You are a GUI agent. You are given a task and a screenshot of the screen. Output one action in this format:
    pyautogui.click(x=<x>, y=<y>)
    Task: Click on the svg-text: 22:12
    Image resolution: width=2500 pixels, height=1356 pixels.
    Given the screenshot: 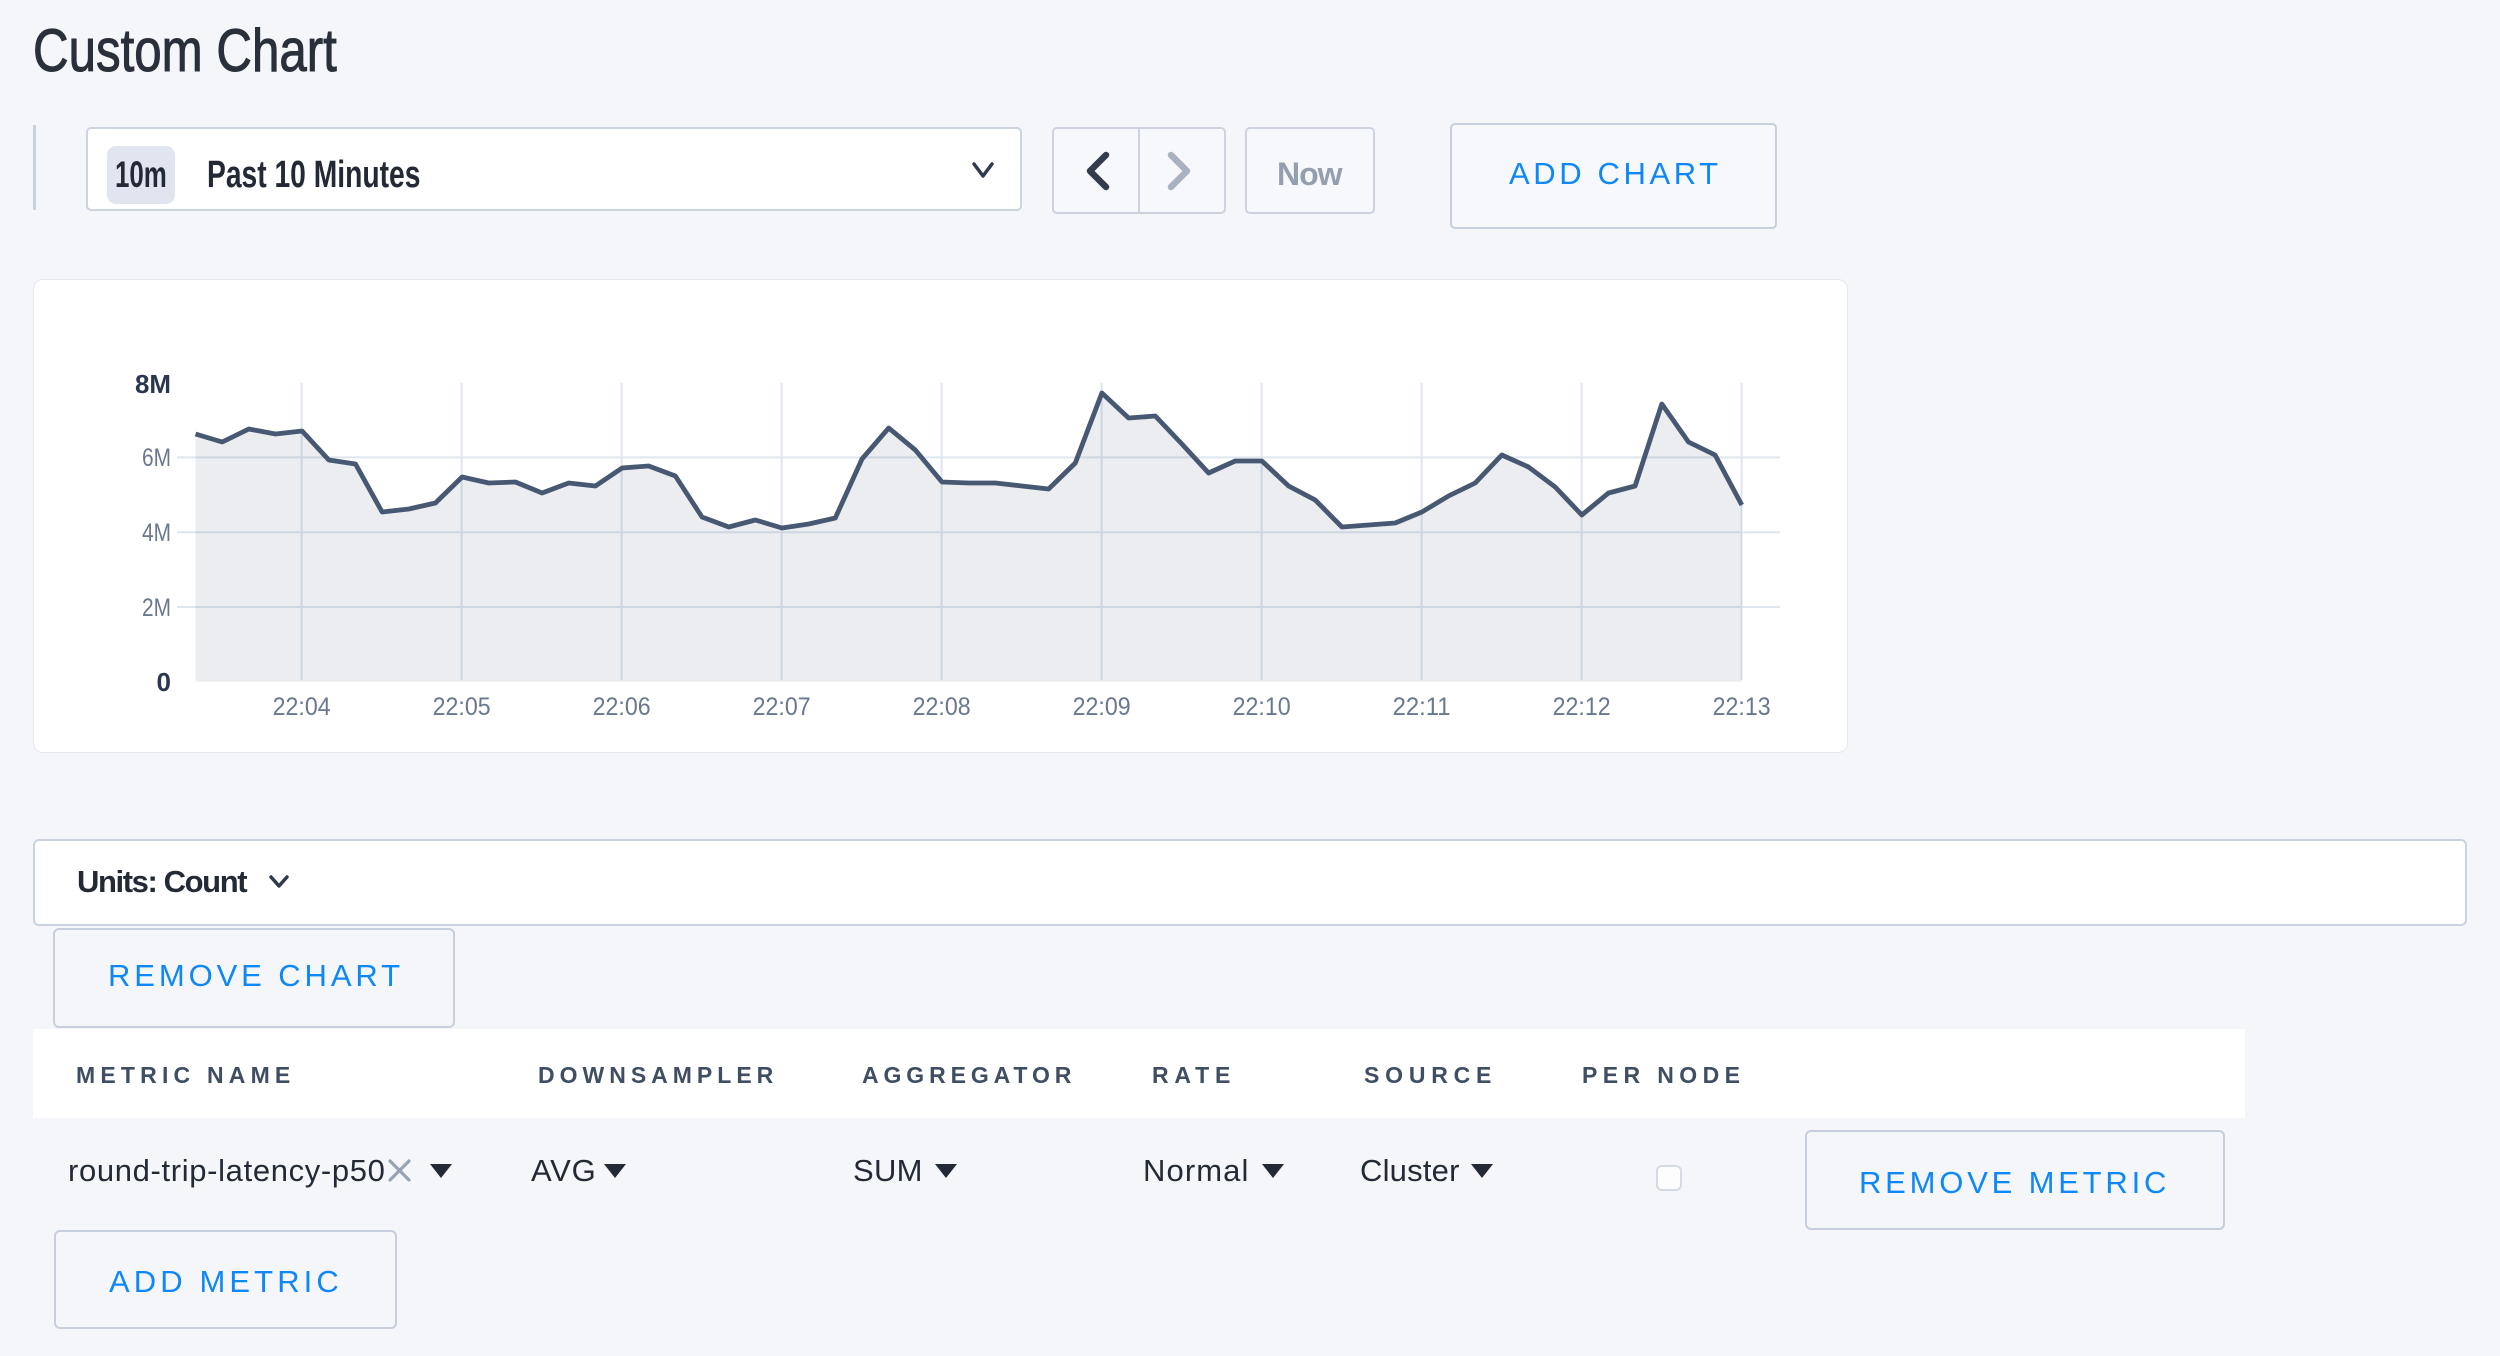 What is the action you would take?
    pyautogui.click(x=1582, y=707)
    